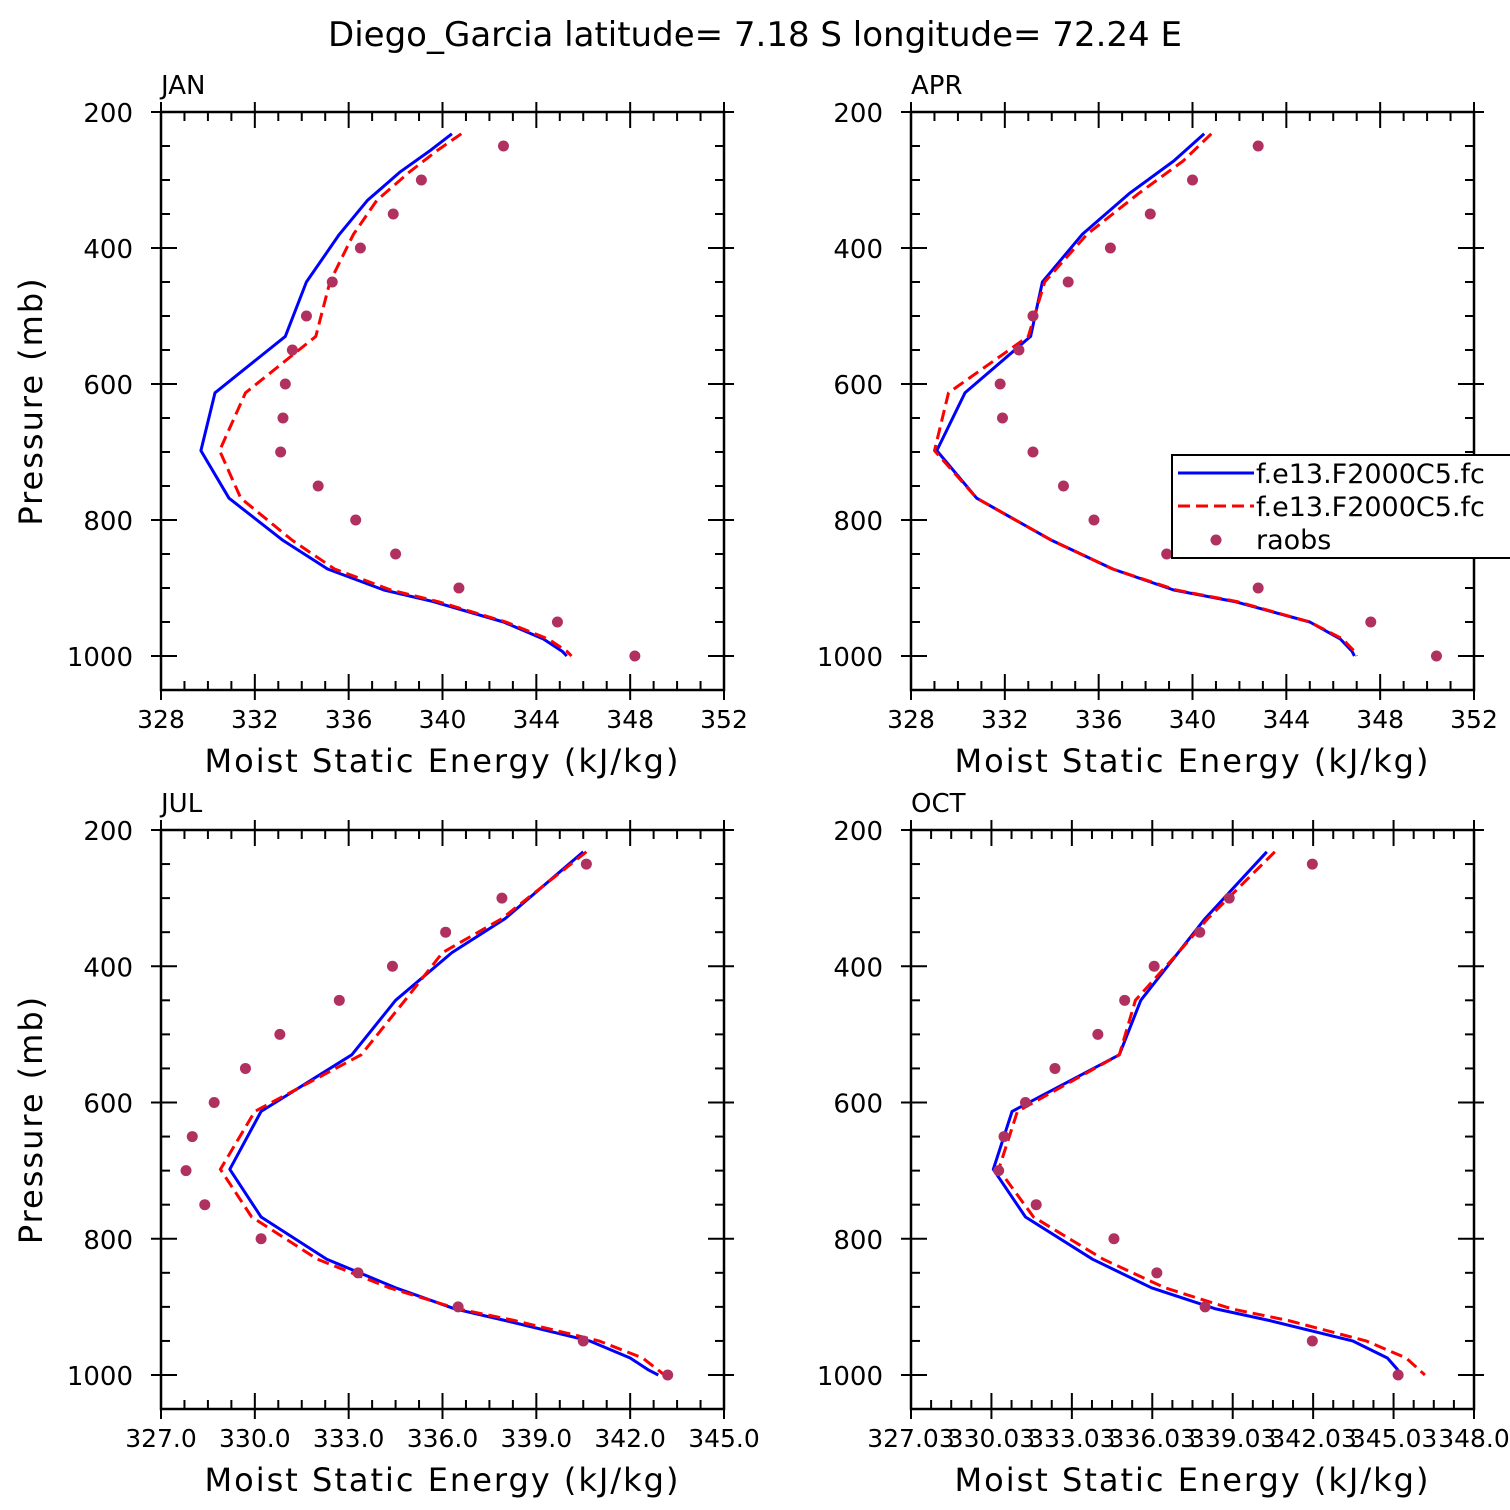 The image size is (1510, 1510). What do you see at coordinates (349, 1438) in the screenshot?
I see `x-tick-label: 333.0` at bounding box center [349, 1438].